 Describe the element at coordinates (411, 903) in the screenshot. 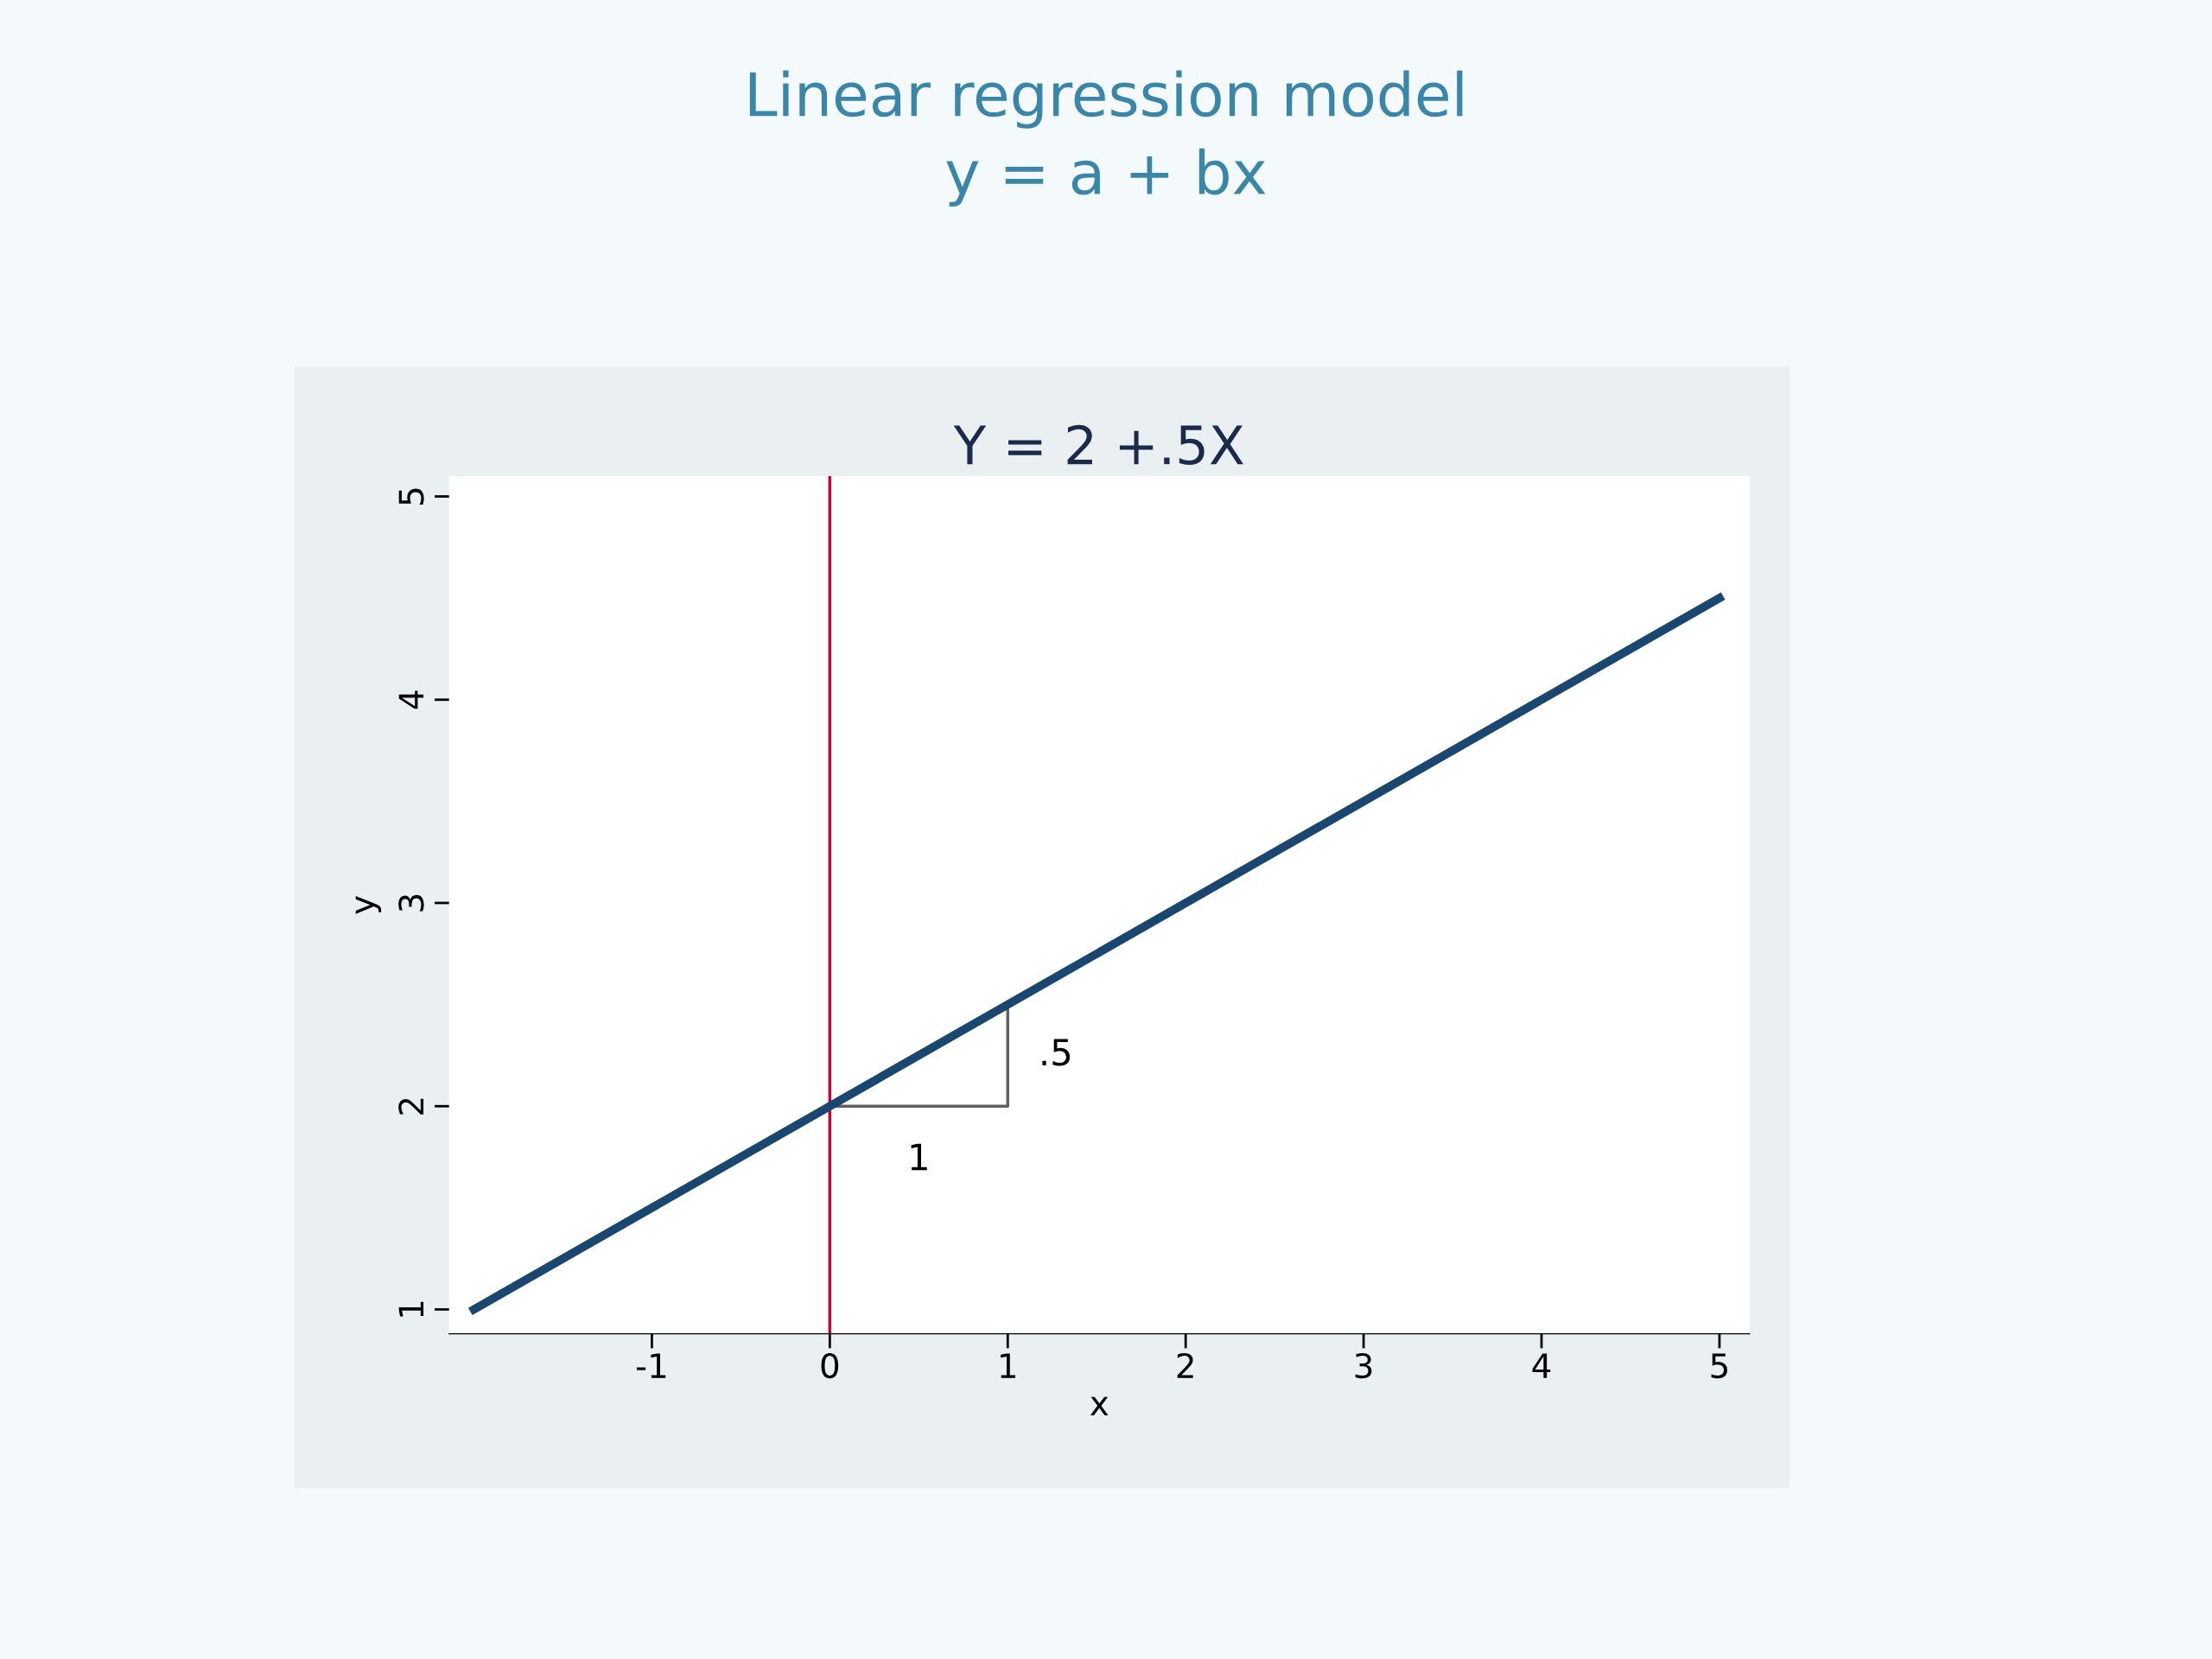

I see `y-tick-label: 3` at that location.